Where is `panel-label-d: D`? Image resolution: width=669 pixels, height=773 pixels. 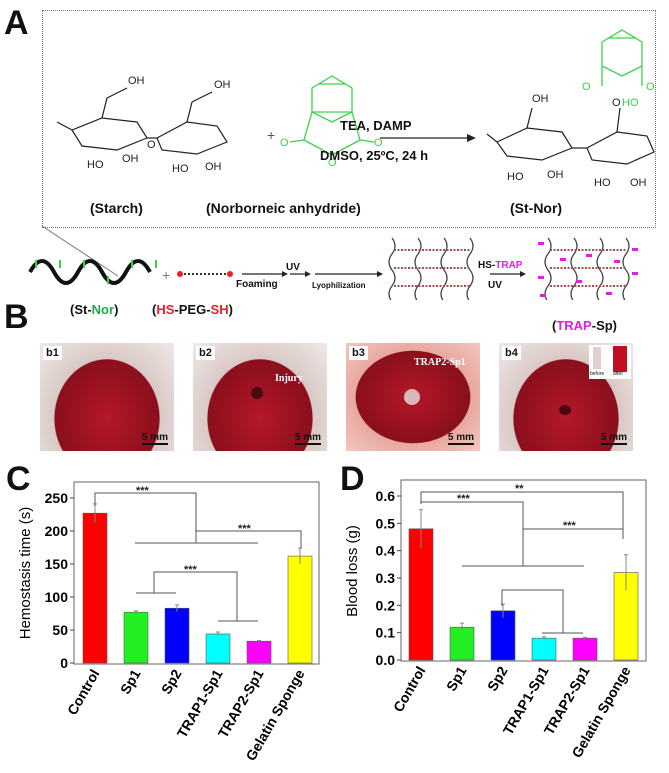 panel-label-d: D is located at coordinates (352, 479).